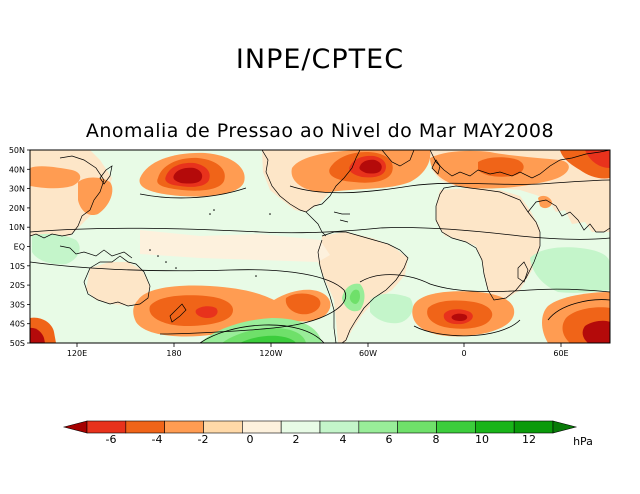 The width and height of the screenshot is (640, 494). Describe the element at coordinates (389, 439) in the screenshot. I see `colorbar-label: 6` at that location.